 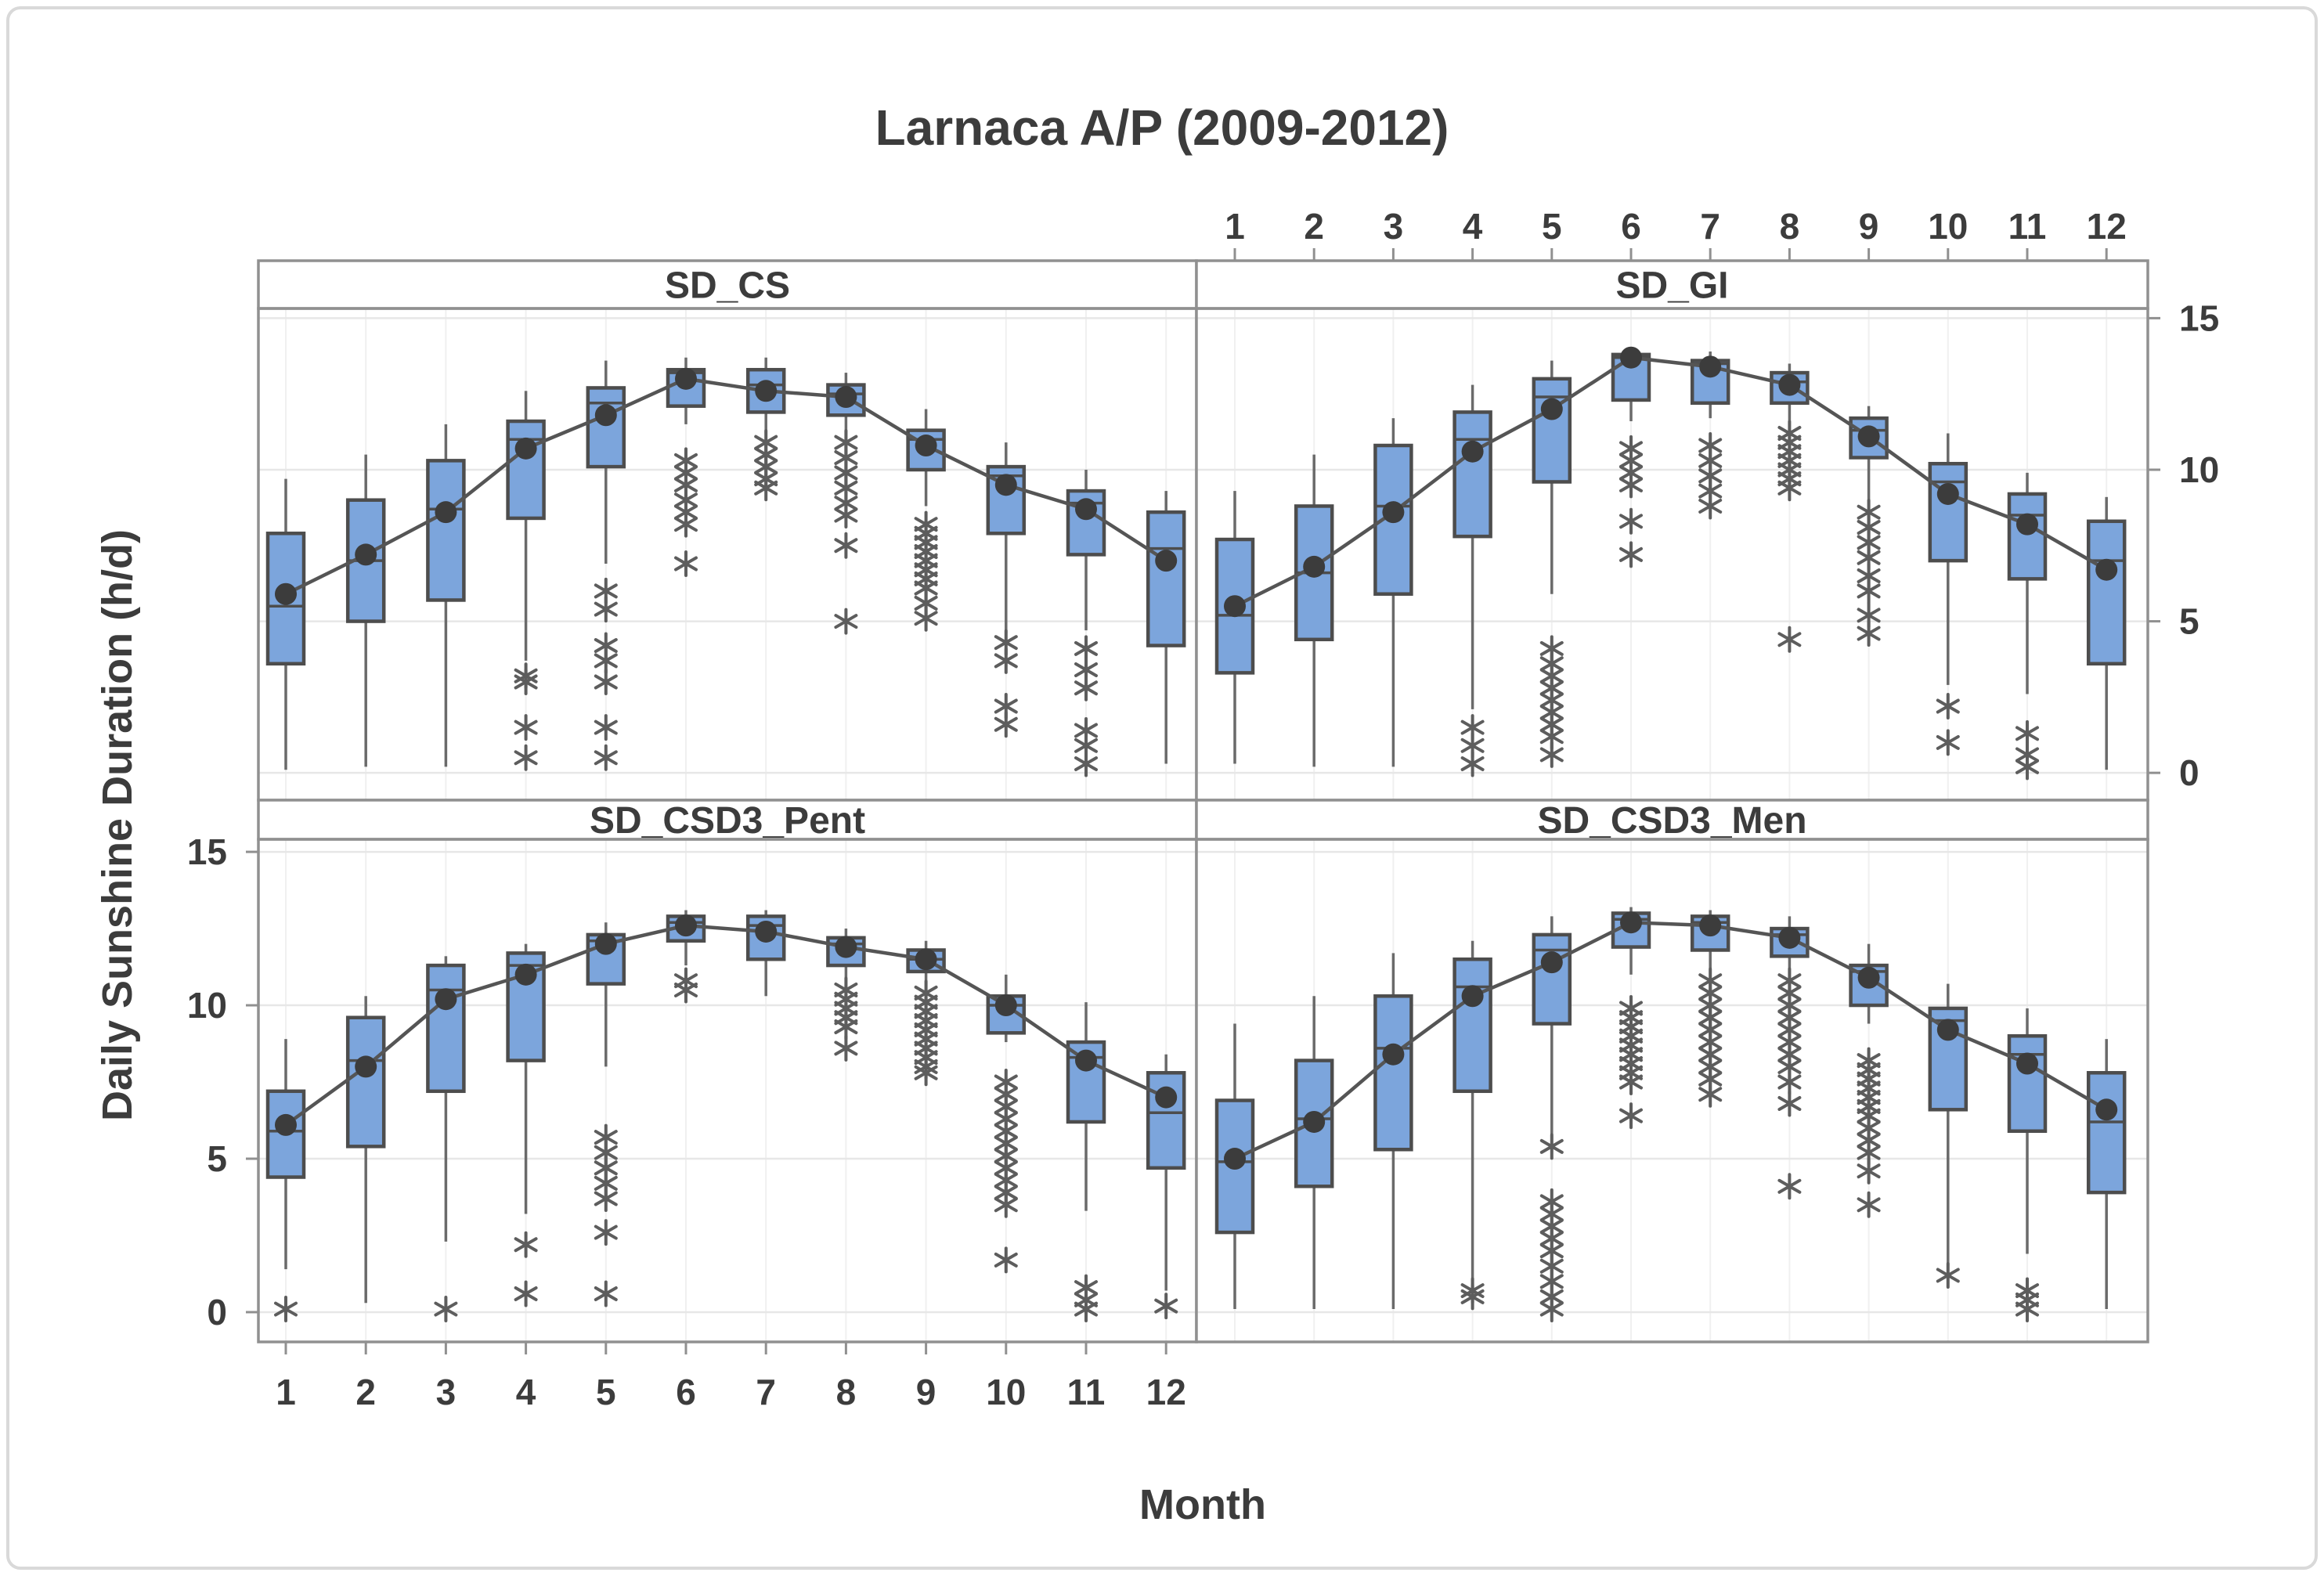 I want to click on panel-title-label: SD_CS, so click(x=727, y=286).